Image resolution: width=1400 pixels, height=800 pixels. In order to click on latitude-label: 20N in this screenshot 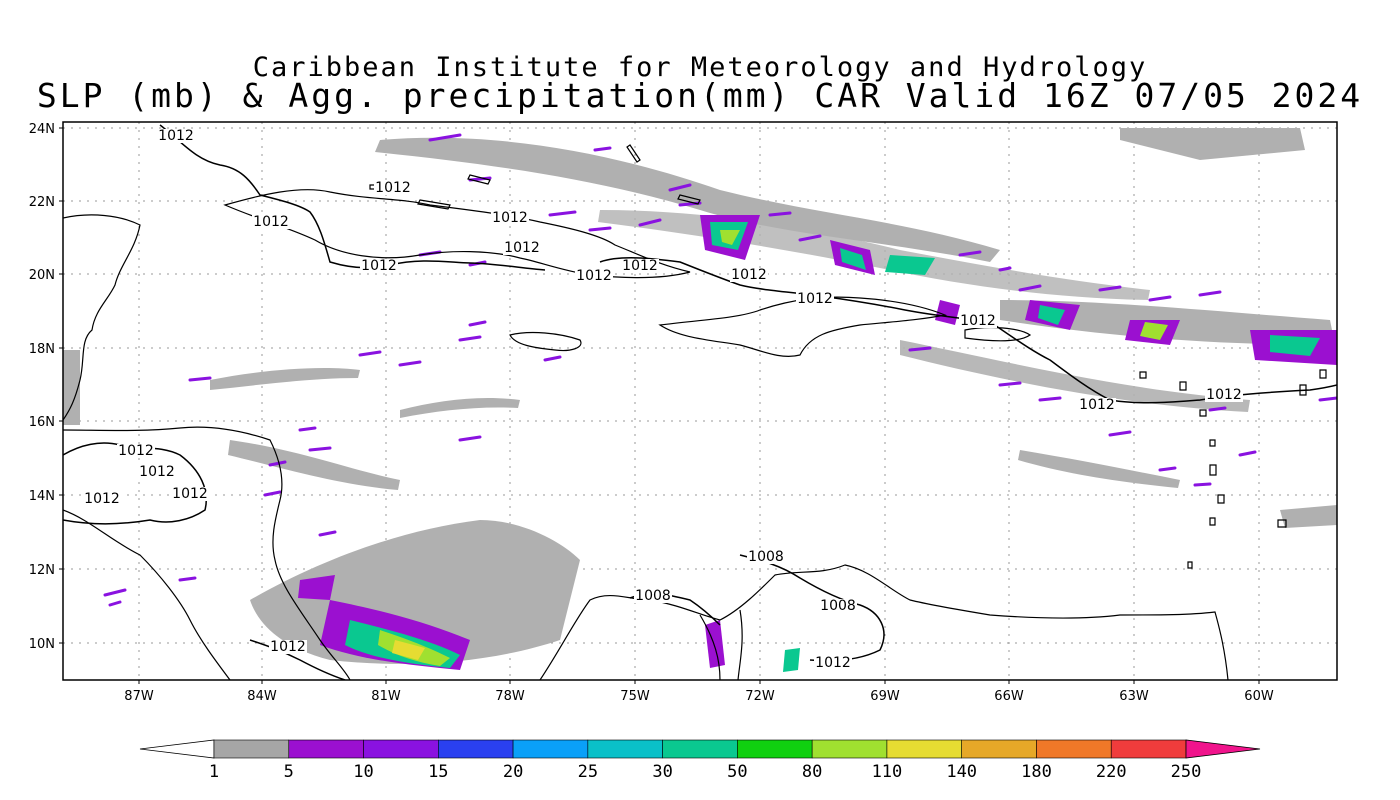, I will do `click(42, 275)`.